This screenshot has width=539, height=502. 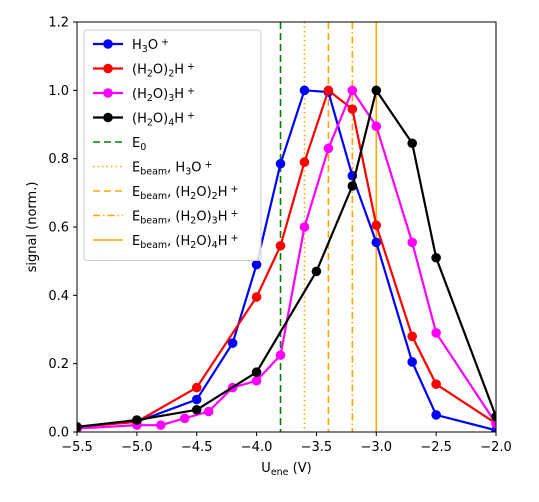 I want to click on text-part: (V), so click(x=300, y=468).